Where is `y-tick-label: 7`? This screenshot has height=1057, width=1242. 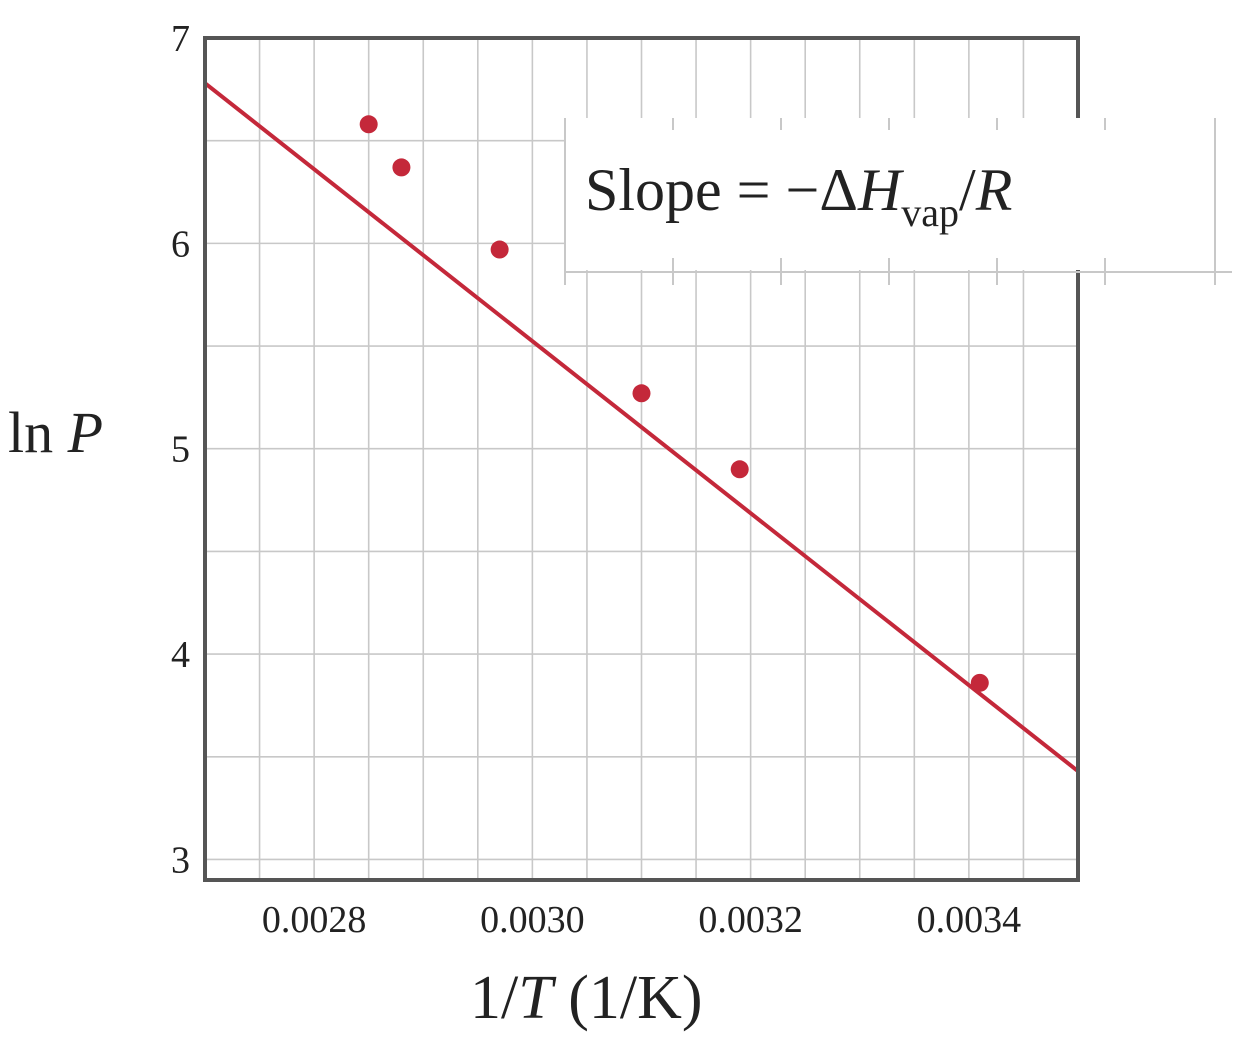 y-tick-label: 7 is located at coordinates (180, 39).